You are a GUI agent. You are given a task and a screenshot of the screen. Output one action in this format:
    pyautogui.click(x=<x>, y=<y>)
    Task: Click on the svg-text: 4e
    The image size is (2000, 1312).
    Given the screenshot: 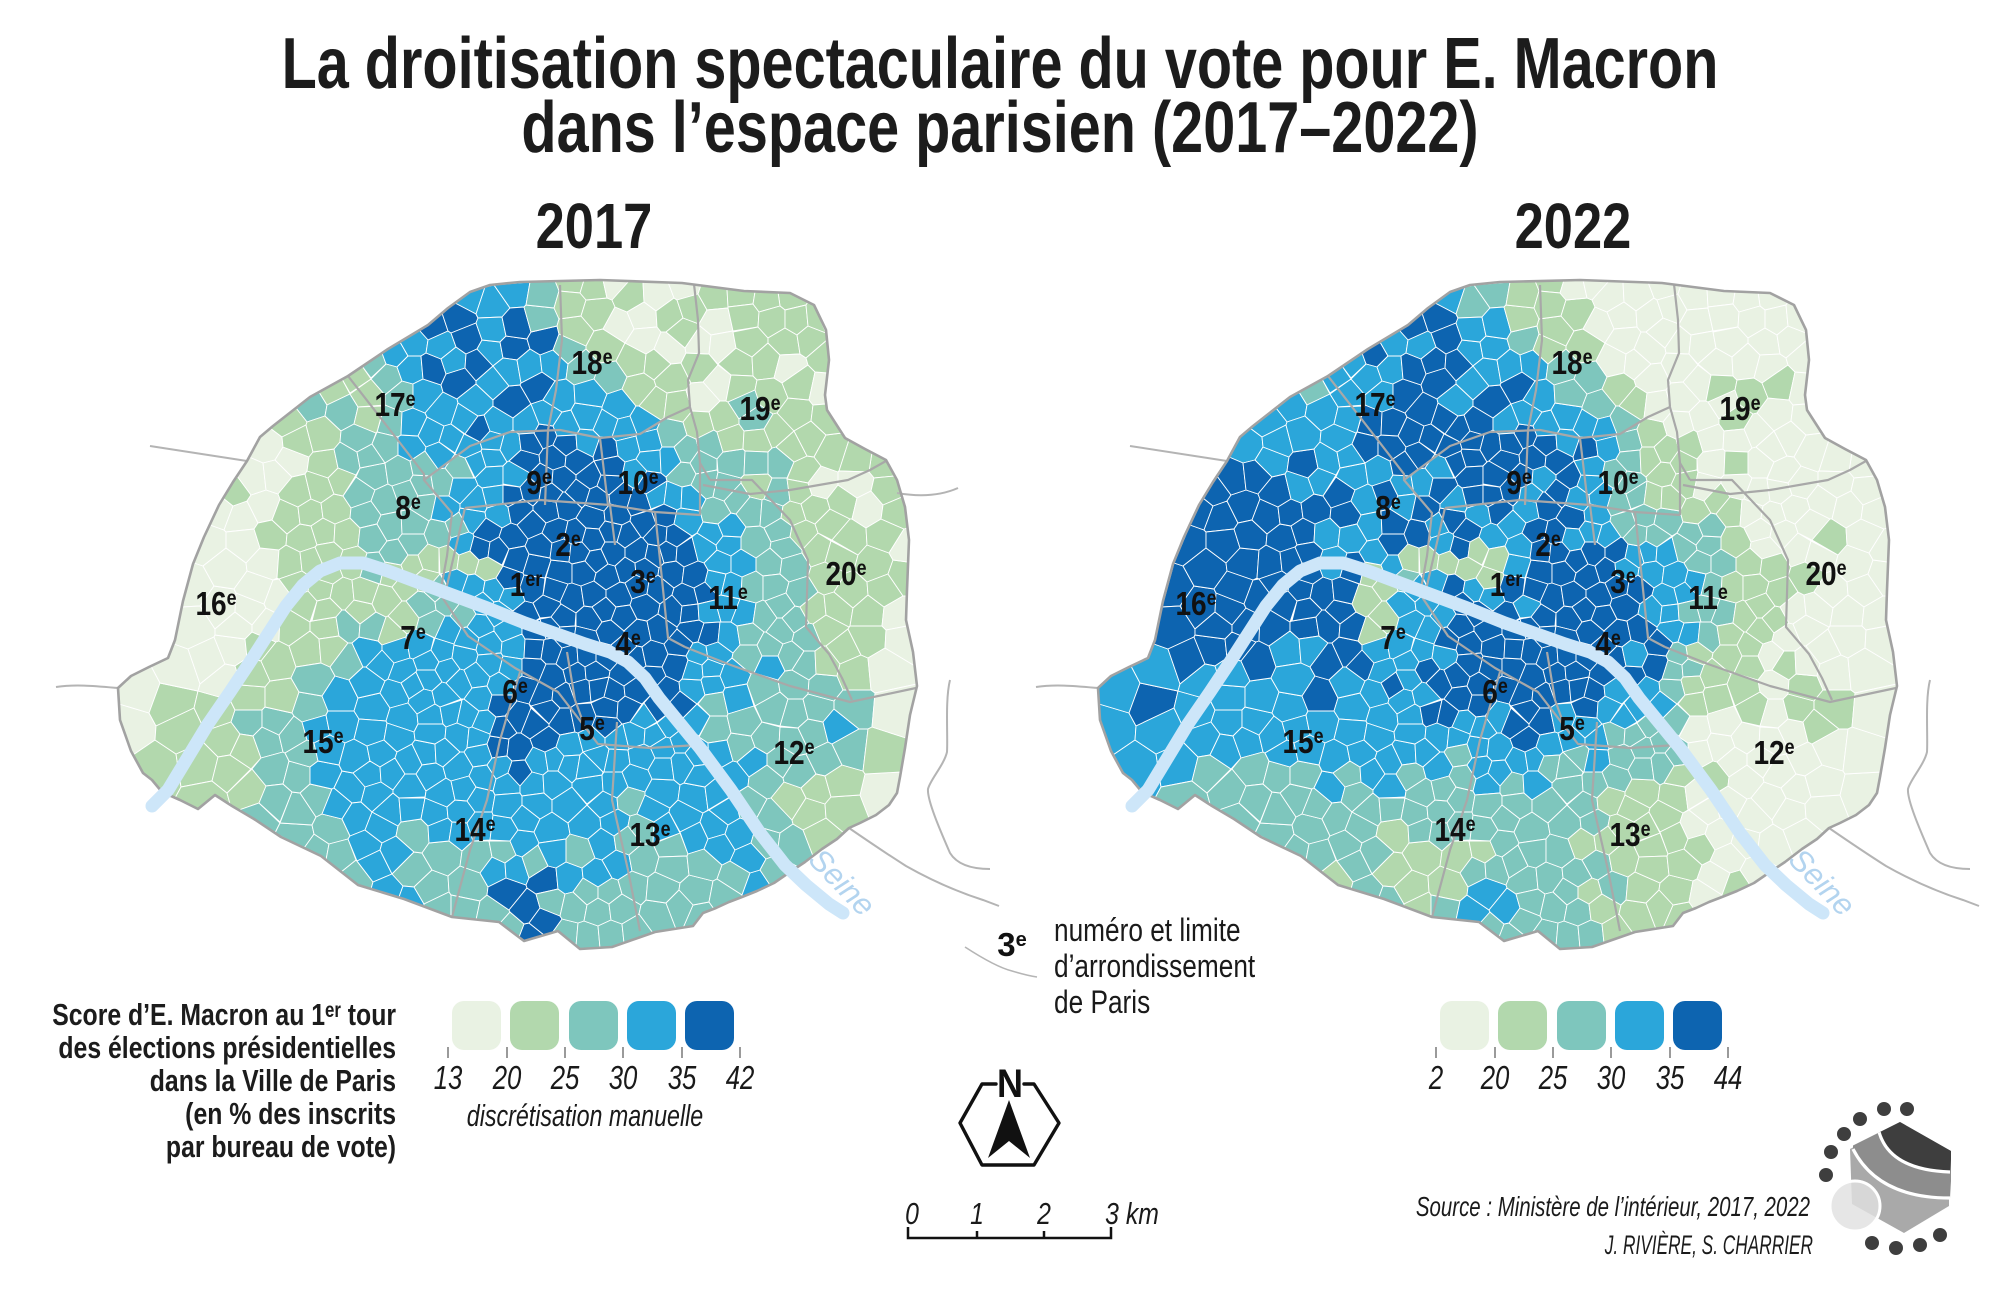 What is the action you would take?
    pyautogui.click(x=628, y=644)
    